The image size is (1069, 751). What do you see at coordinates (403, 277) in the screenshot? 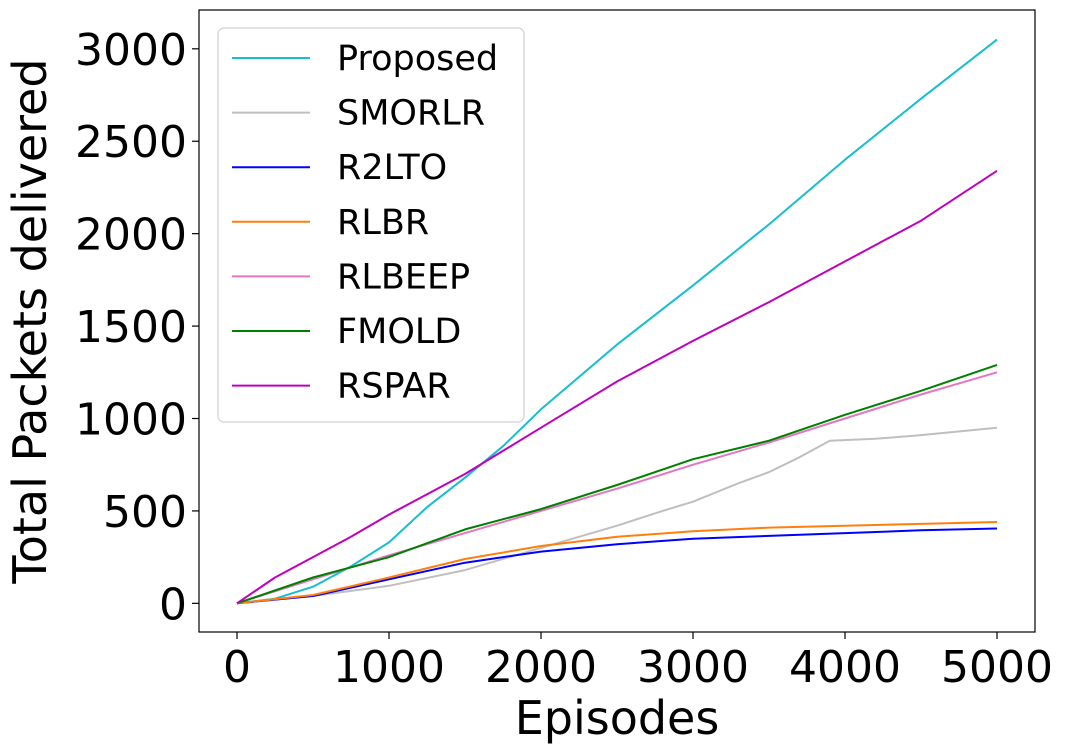
I see `legend-label-rlbeep: RLBEEP` at bounding box center [403, 277].